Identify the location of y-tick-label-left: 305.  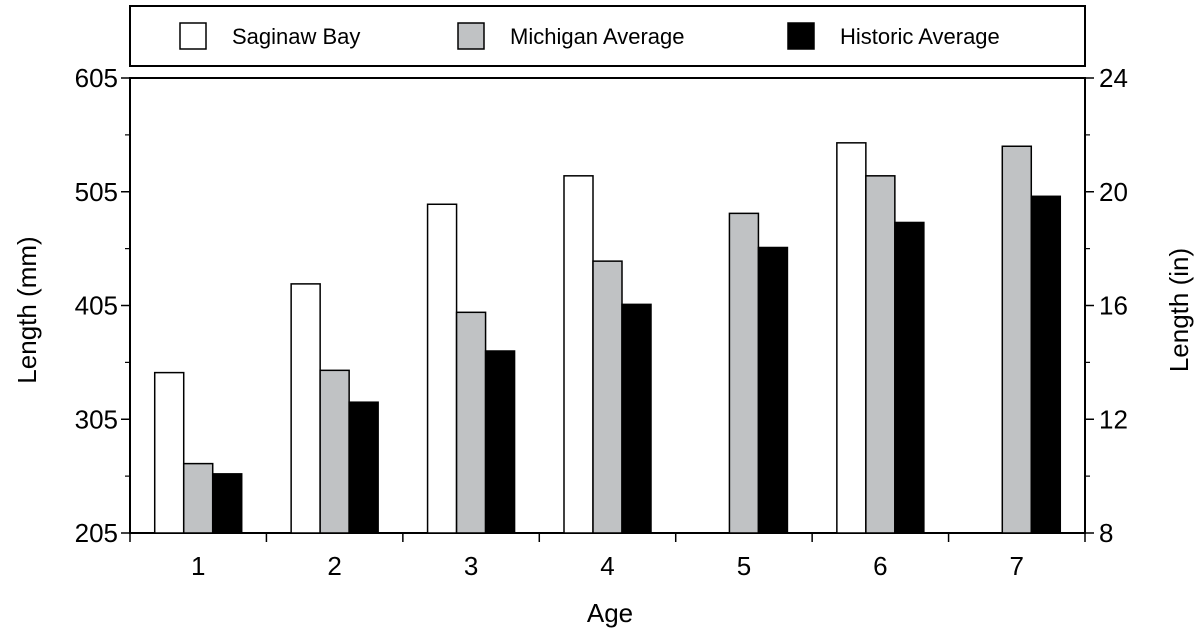
(96, 419).